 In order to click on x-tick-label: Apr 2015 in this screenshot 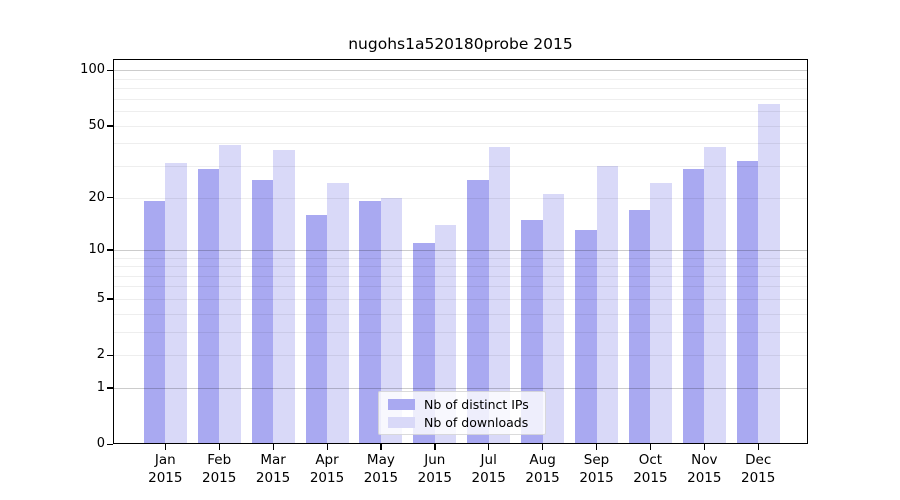, I will do `click(327, 469)`.